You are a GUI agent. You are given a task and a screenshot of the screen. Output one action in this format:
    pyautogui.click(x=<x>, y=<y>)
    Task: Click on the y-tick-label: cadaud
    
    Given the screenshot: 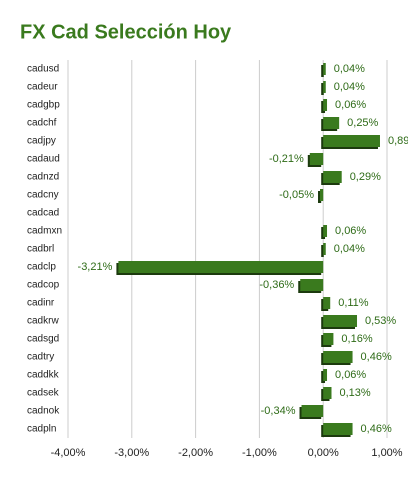 What is the action you would take?
    pyautogui.click(x=43, y=159)
    